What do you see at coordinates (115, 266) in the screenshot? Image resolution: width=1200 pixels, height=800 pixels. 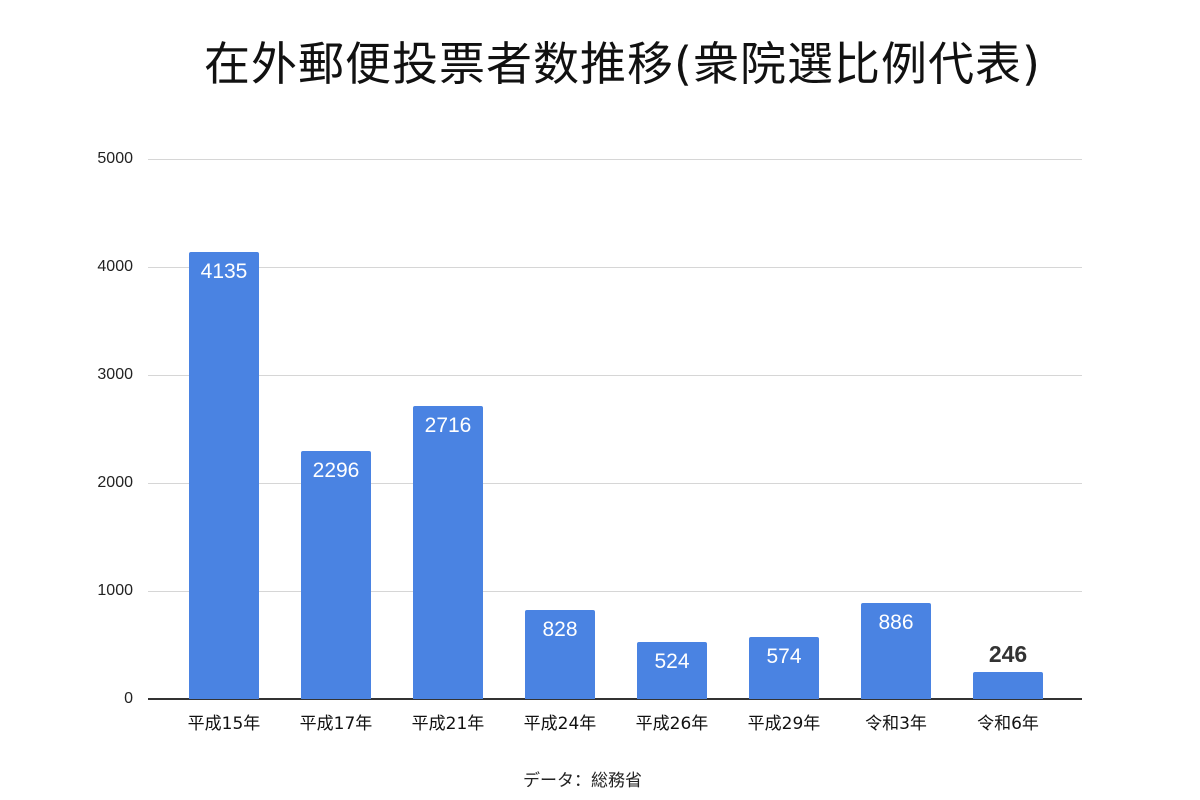 I see `y-tick-label: 4000` at bounding box center [115, 266].